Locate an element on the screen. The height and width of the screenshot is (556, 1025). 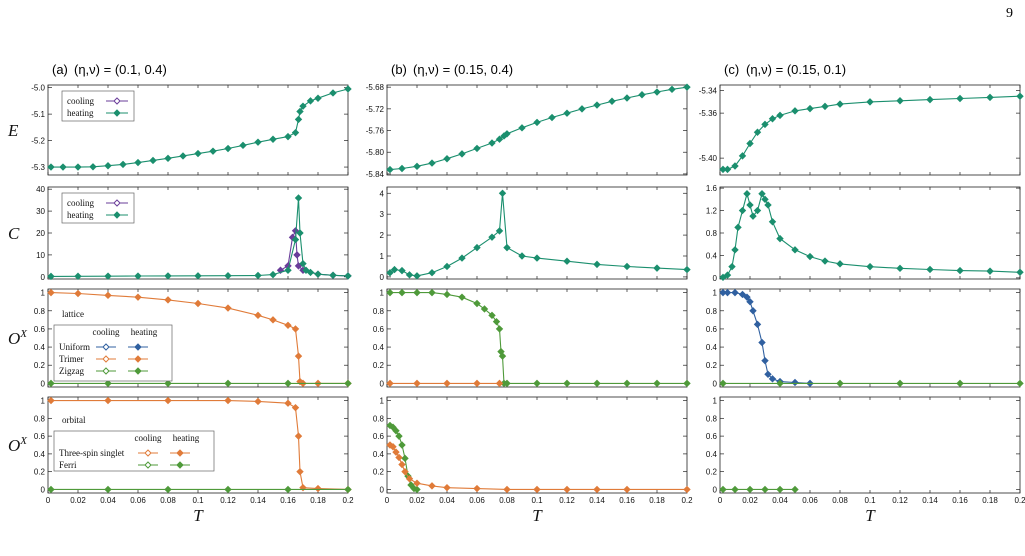
plot-frame is located at coordinates (537, 445).